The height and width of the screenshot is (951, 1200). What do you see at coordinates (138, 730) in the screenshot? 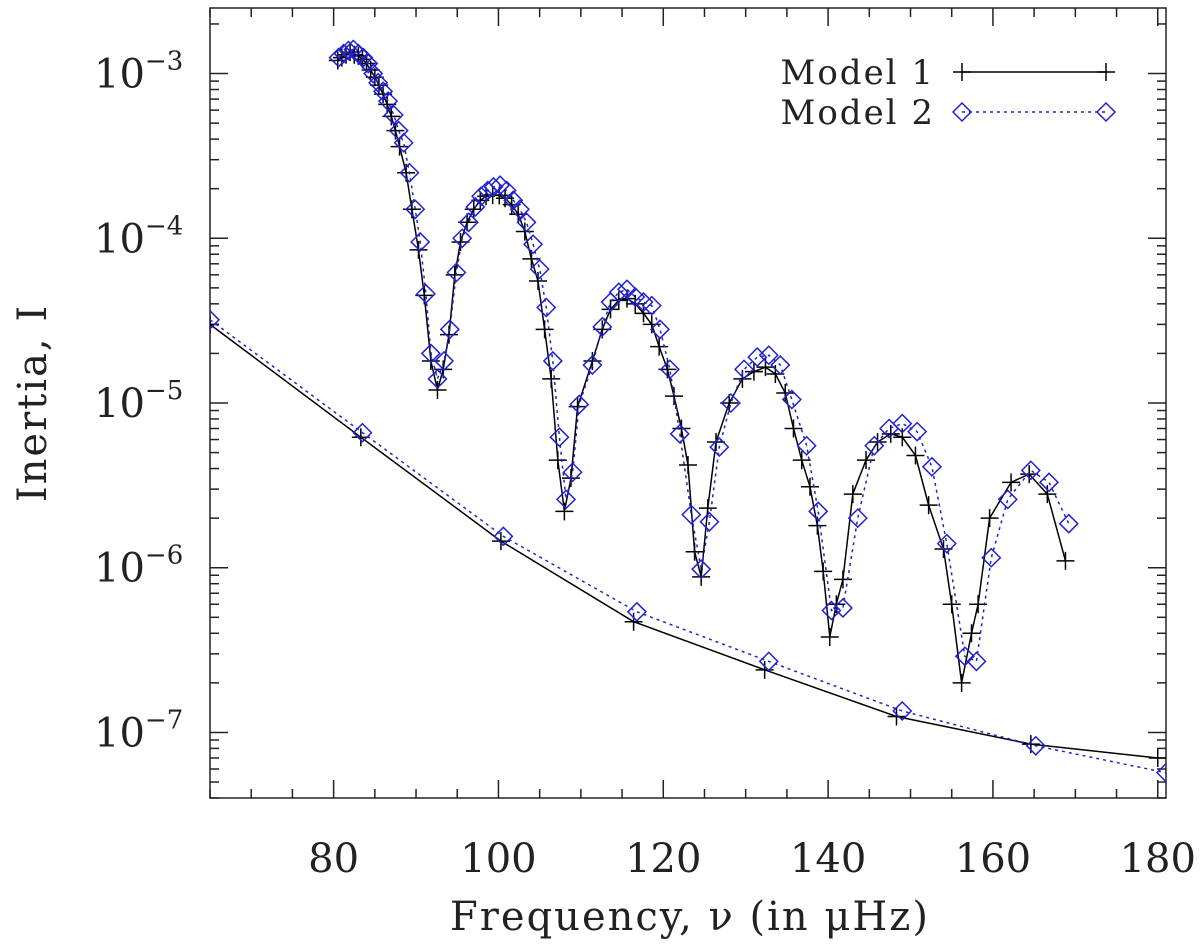
I see `y-tick-label: 10⁻⁷` at bounding box center [138, 730].